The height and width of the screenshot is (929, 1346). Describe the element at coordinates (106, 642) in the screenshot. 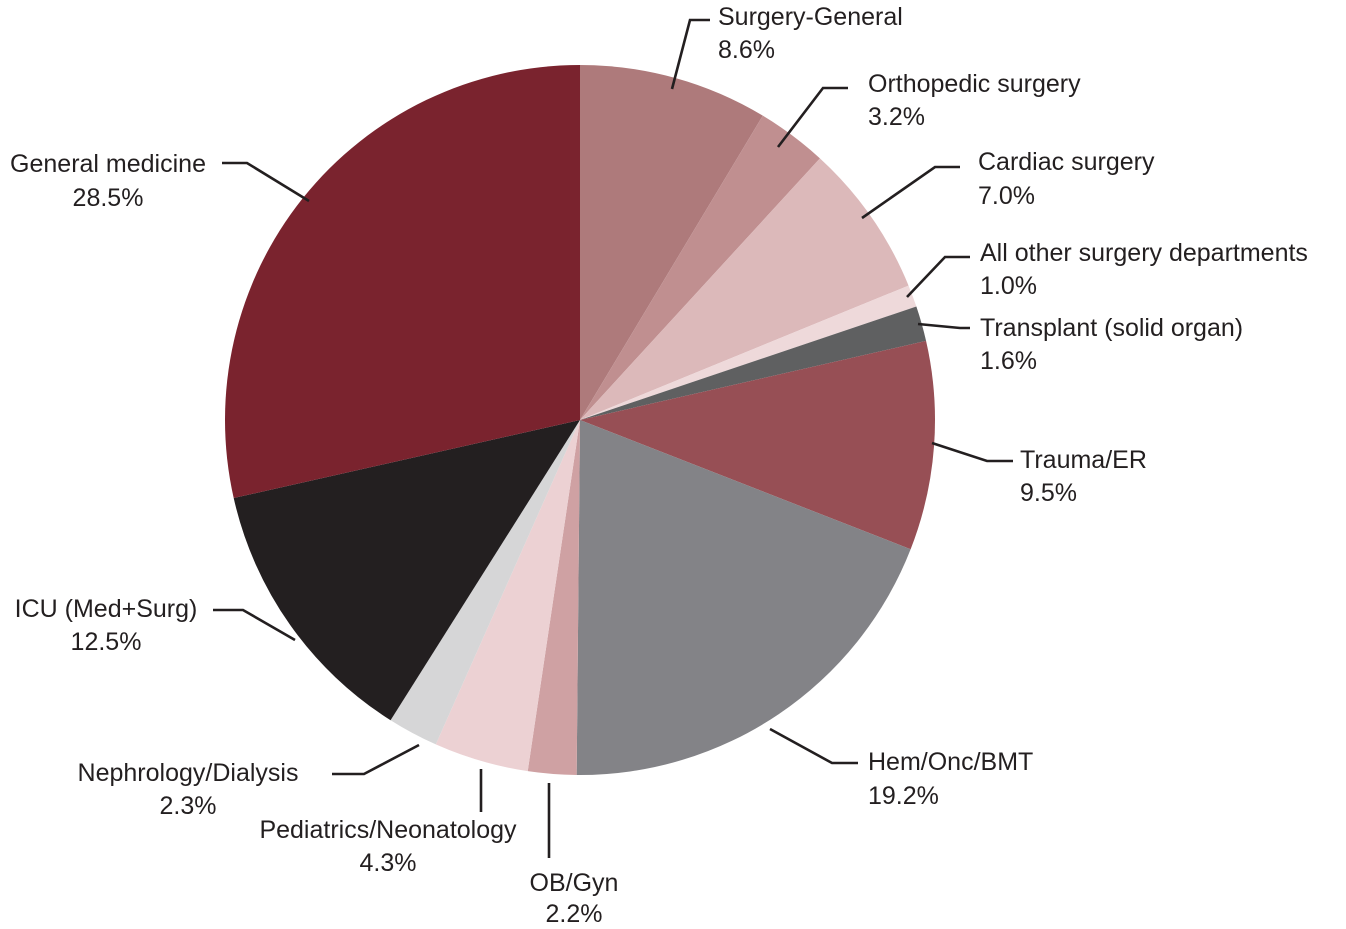

I see `pct-icu: 12.5%` at that location.